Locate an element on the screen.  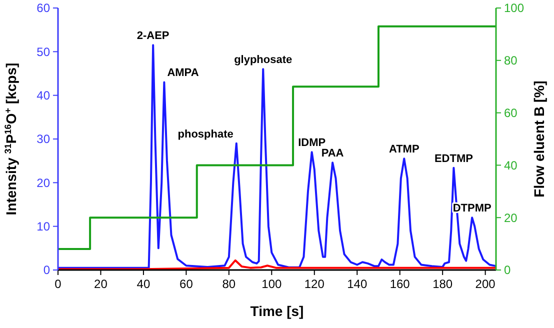
y-tick-label: 0 is located at coordinates (46, 270).